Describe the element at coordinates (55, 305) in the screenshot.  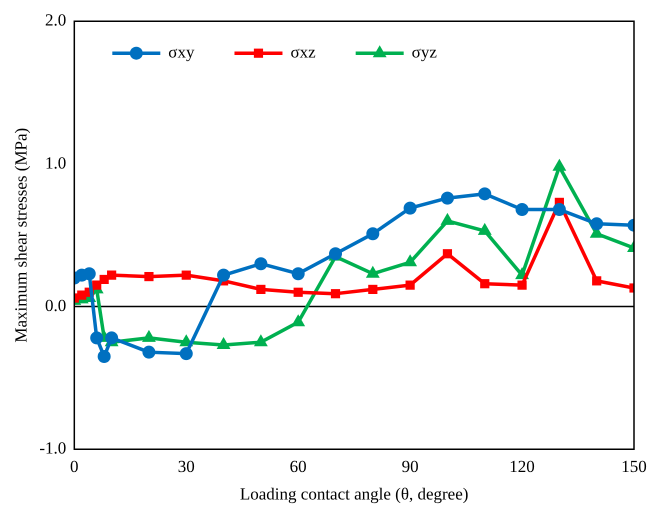
I see `y-tick-label: 0.0` at that location.